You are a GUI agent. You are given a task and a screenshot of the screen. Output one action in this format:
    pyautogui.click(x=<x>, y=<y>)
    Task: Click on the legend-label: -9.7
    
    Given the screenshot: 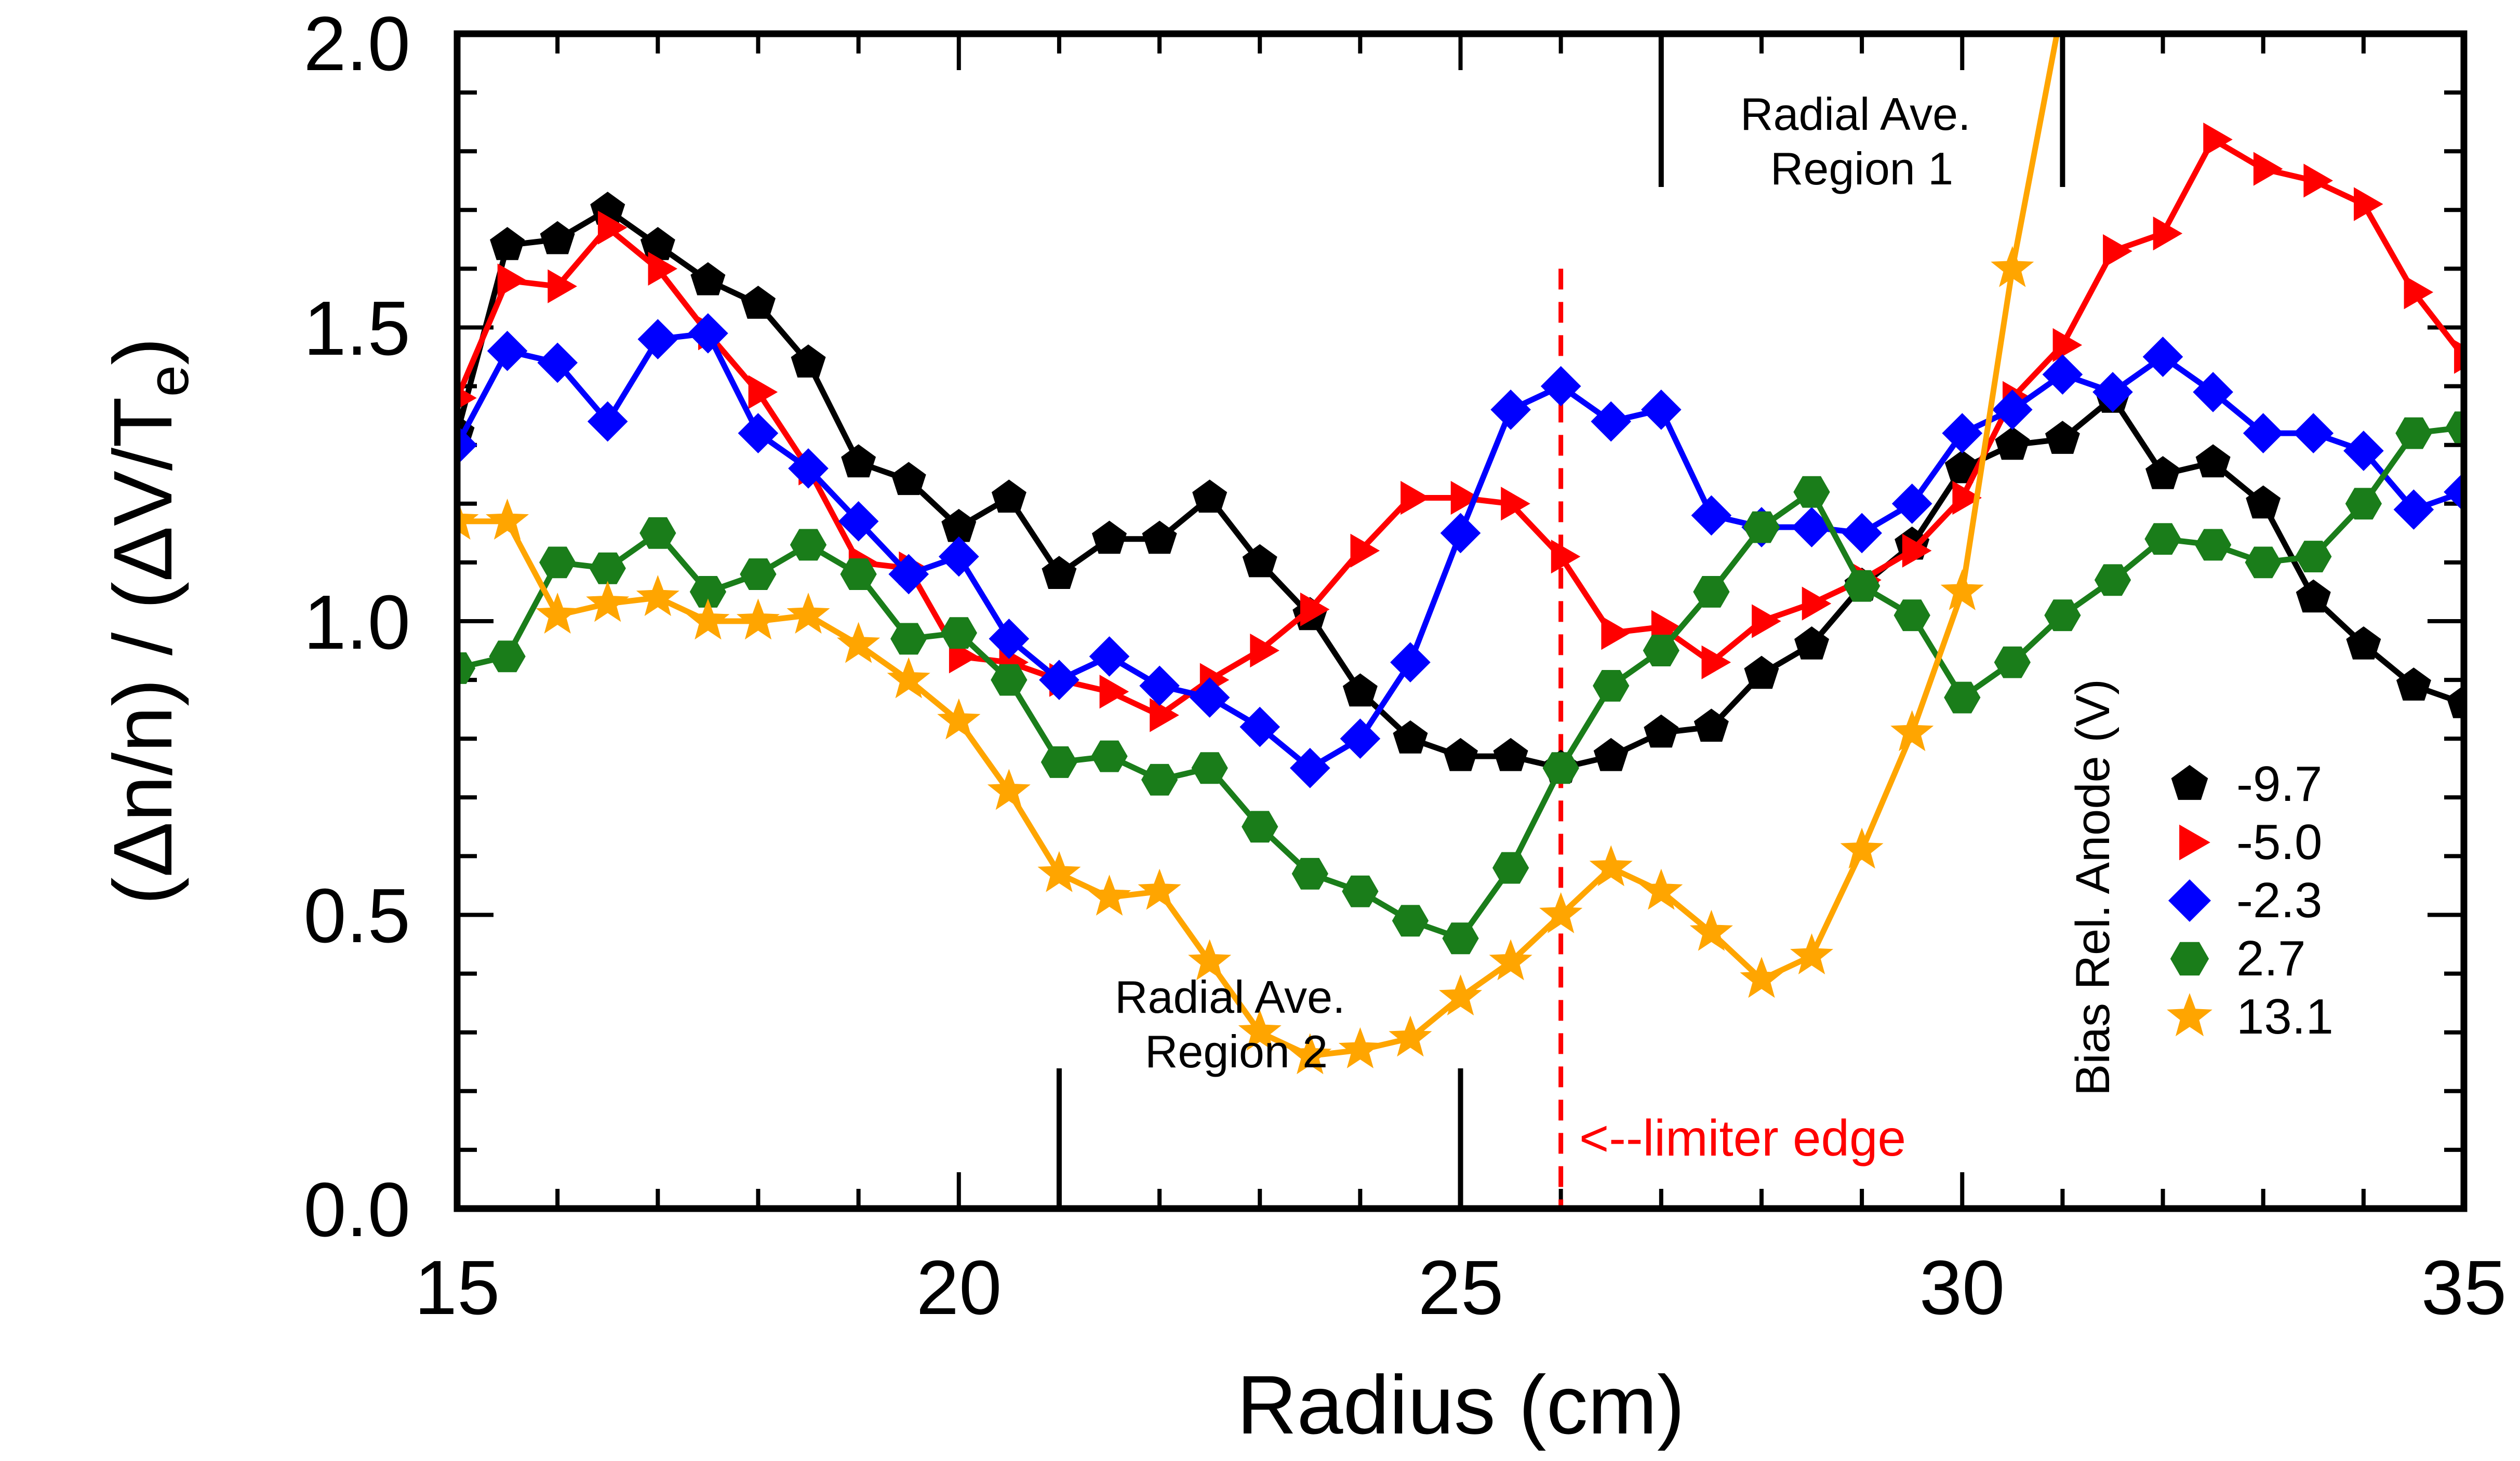 What is the action you would take?
    pyautogui.click(x=2279, y=784)
    